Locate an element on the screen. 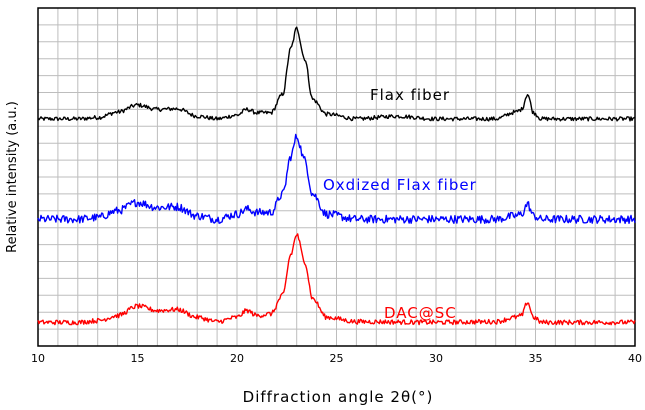 The width and height of the screenshot is (645, 410). x-tick-label: 15 is located at coordinates (138, 358).